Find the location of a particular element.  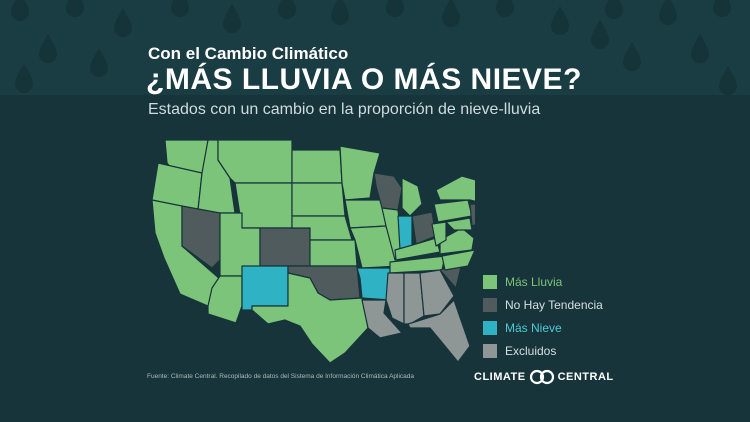

legend-label: Más Nieve is located at coordinates (533, 327).